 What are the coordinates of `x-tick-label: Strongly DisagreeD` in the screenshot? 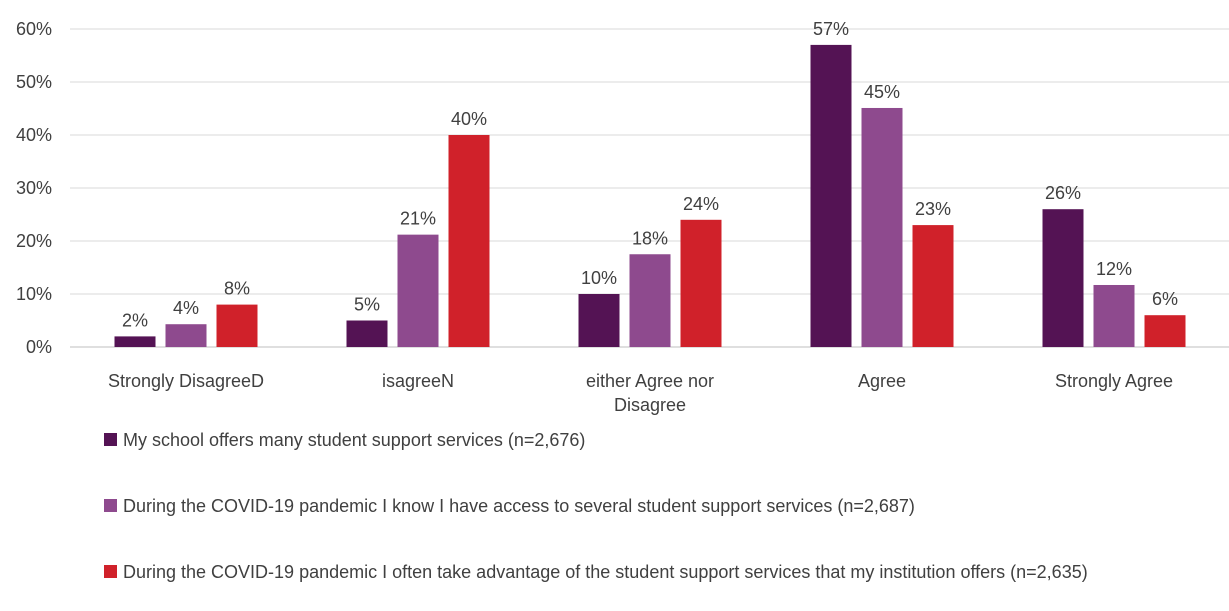 It's located at (186, 381).